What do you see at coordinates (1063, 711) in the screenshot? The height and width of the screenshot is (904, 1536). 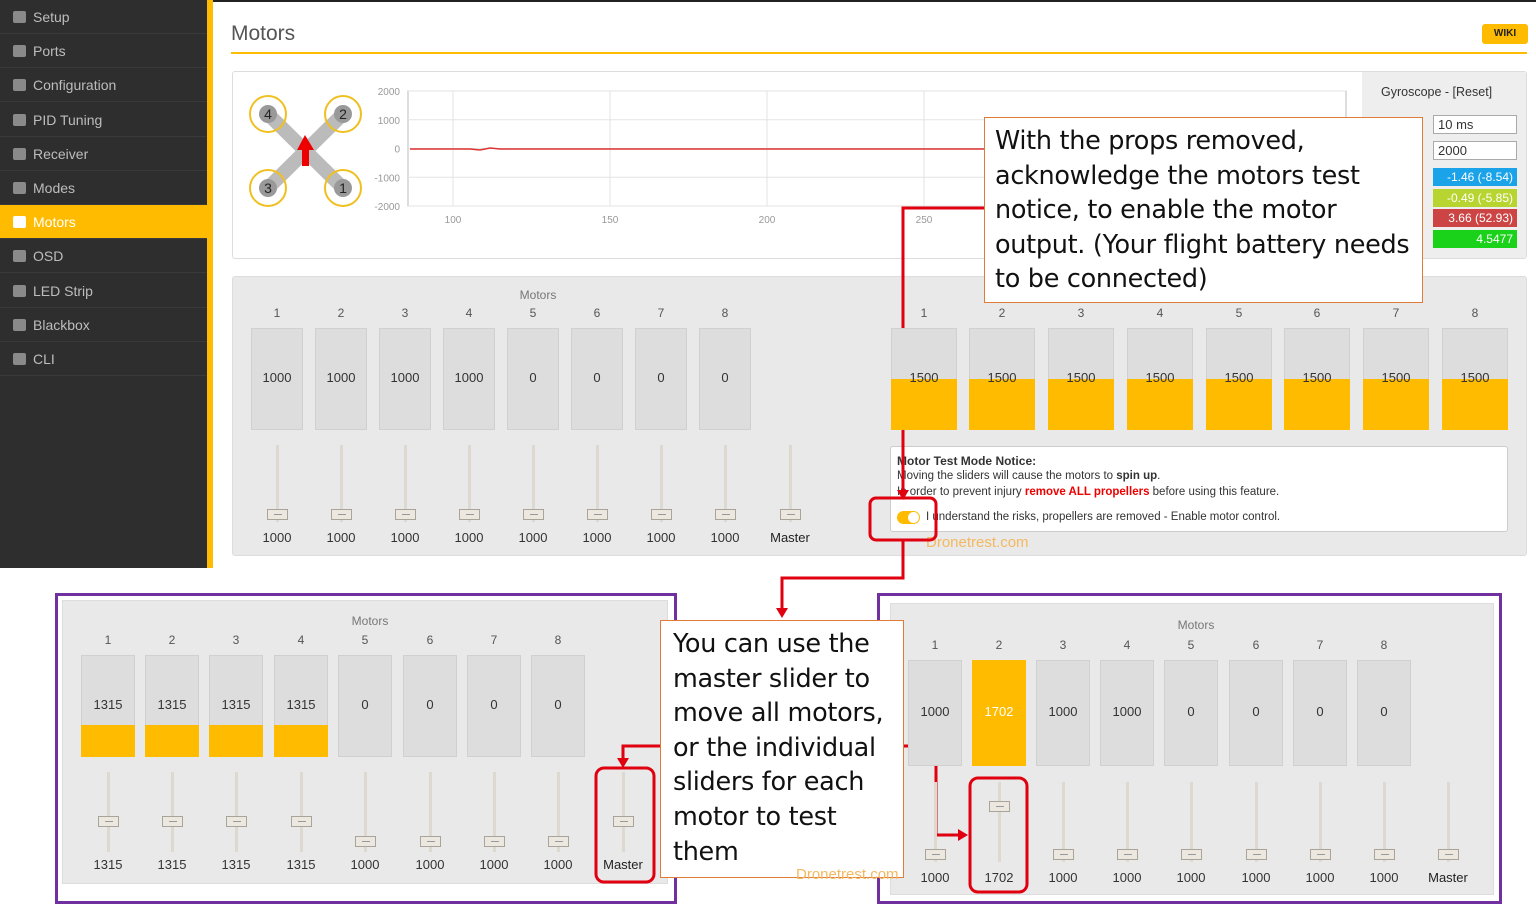 I see `motor-value: 1000` at bounding box center [1063, 711].